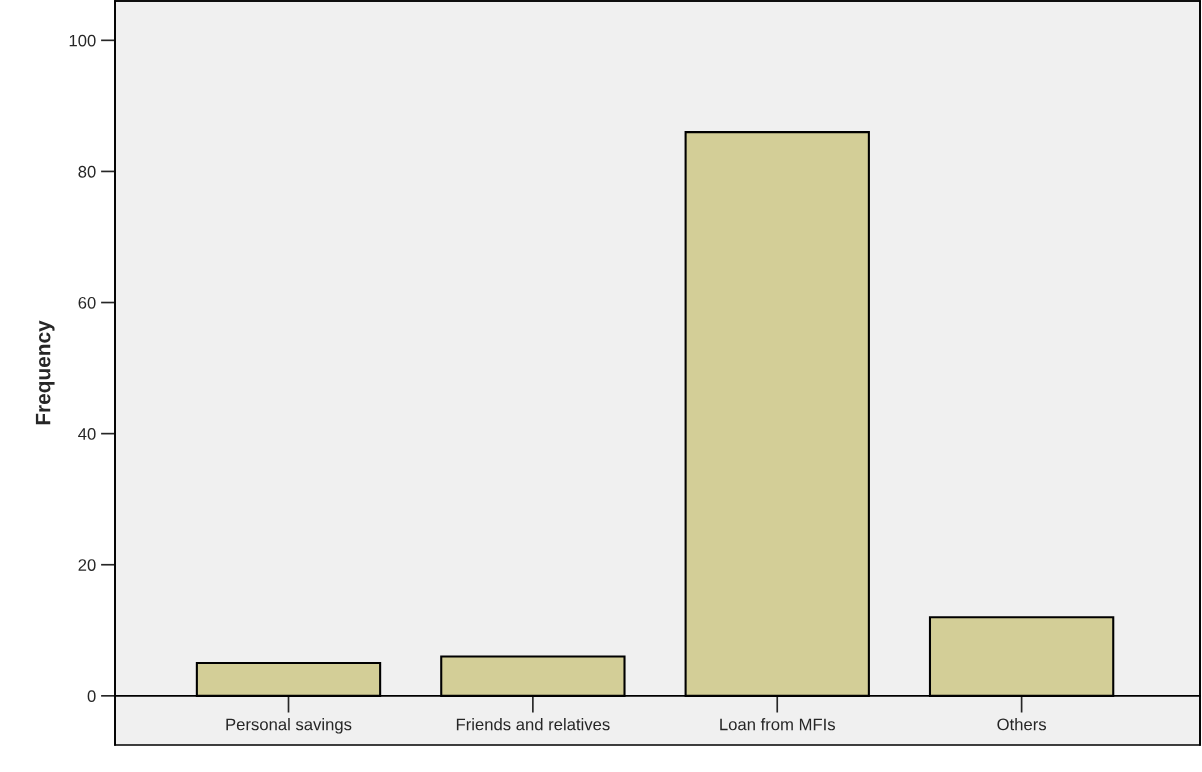 Image resolution: width=1202 pixels, height=772 pixels. Describe the element at coordinates (87, 171) in the screenshot. I see `y-tick-label: 80` at that location.